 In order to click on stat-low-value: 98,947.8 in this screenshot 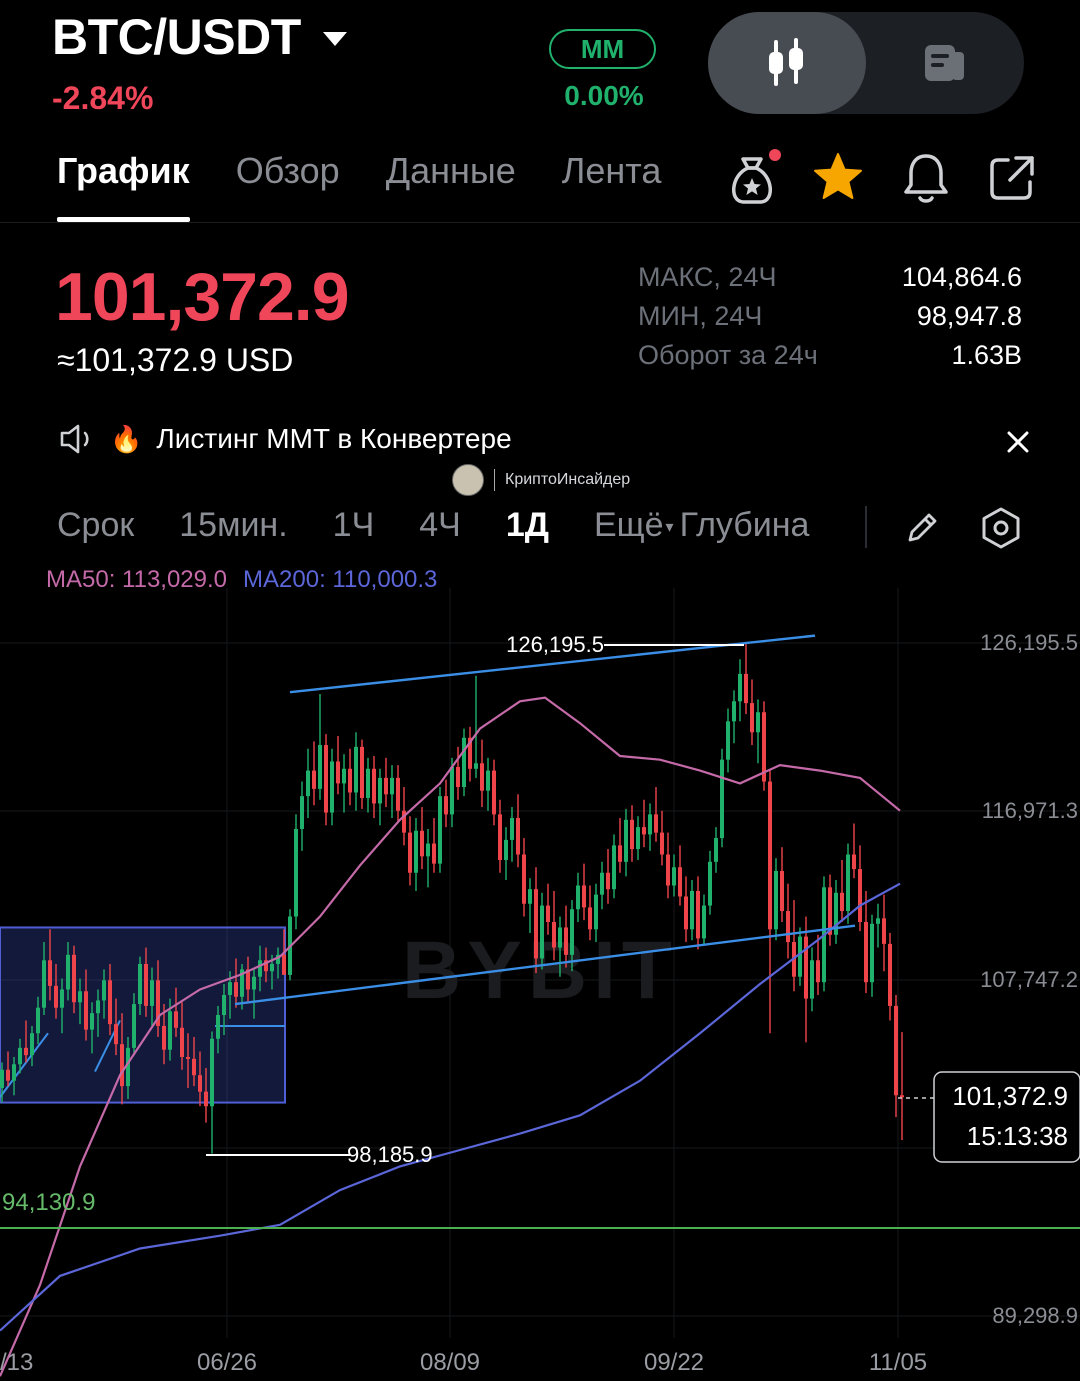, I will do `click(969, 316)`.